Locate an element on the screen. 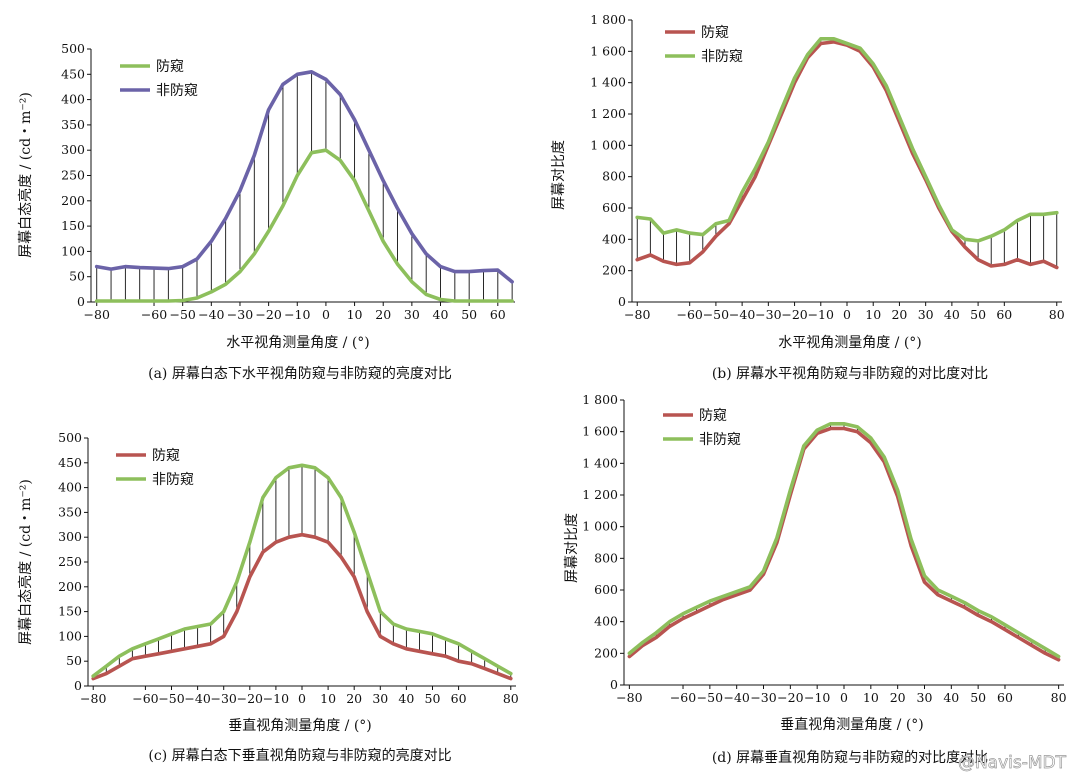 This screenshot has height=781, width=1080. y-tick-label: 350 is located at coordinates (73, 124).